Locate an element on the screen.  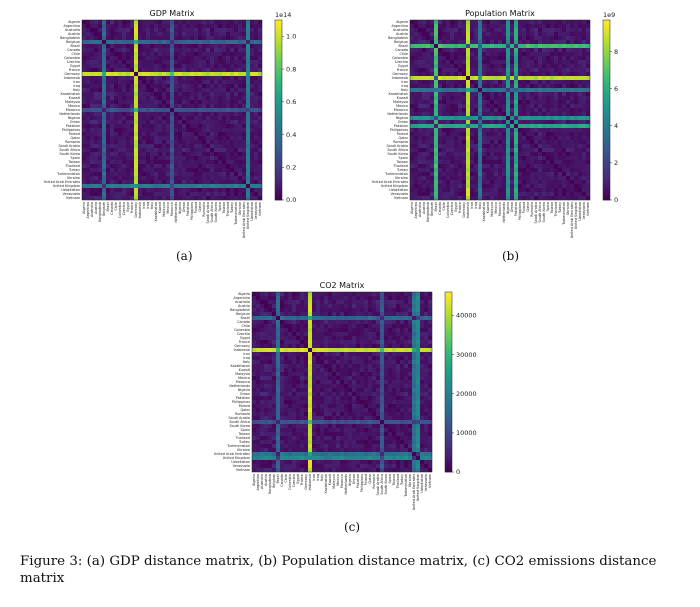
colorbar-frame is located at coordinates (278, 110).